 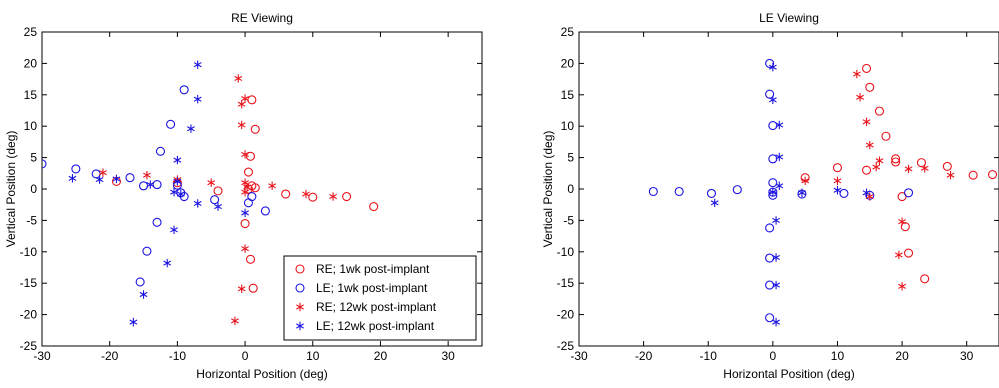 I want to click on legend-label: RE; 1wk post-implant, so click(x=373, y=269).